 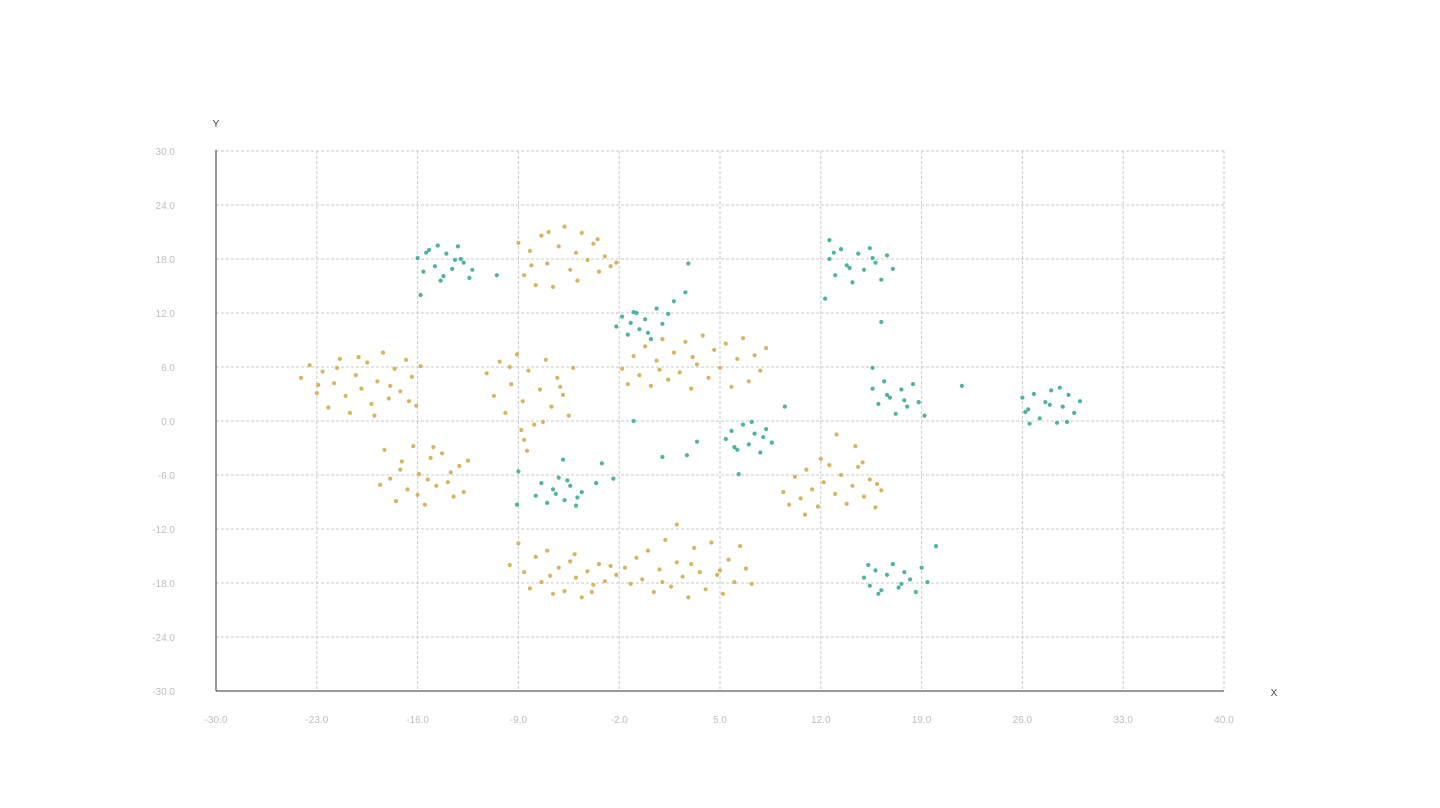 I want to click on x-tick-label: -9.0, so click(x=519, y=720).